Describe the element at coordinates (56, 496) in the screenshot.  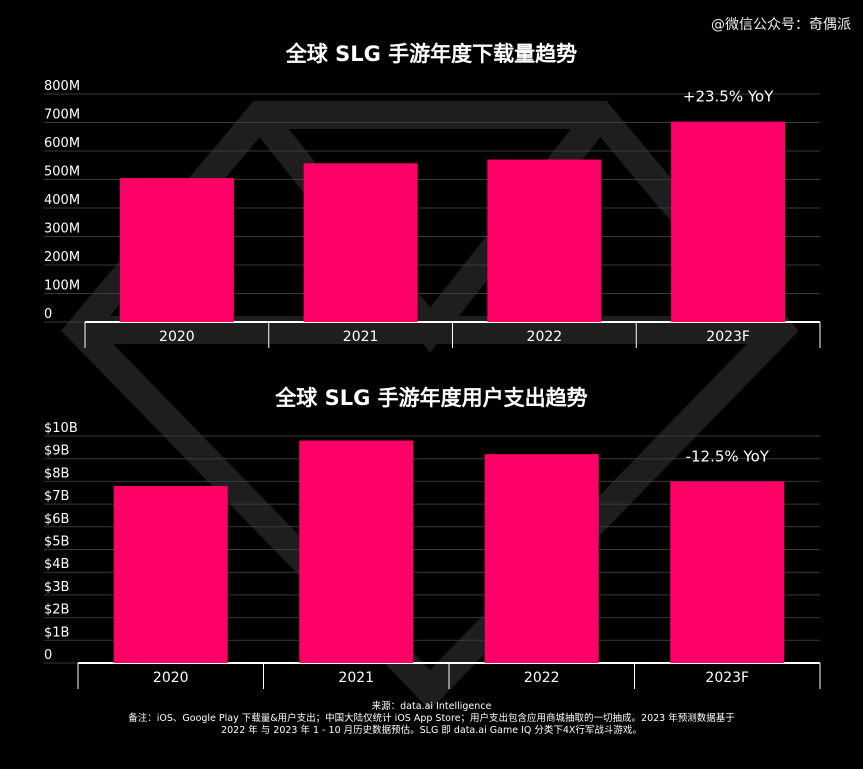
I see `y-tick-label: $7B` at that location.